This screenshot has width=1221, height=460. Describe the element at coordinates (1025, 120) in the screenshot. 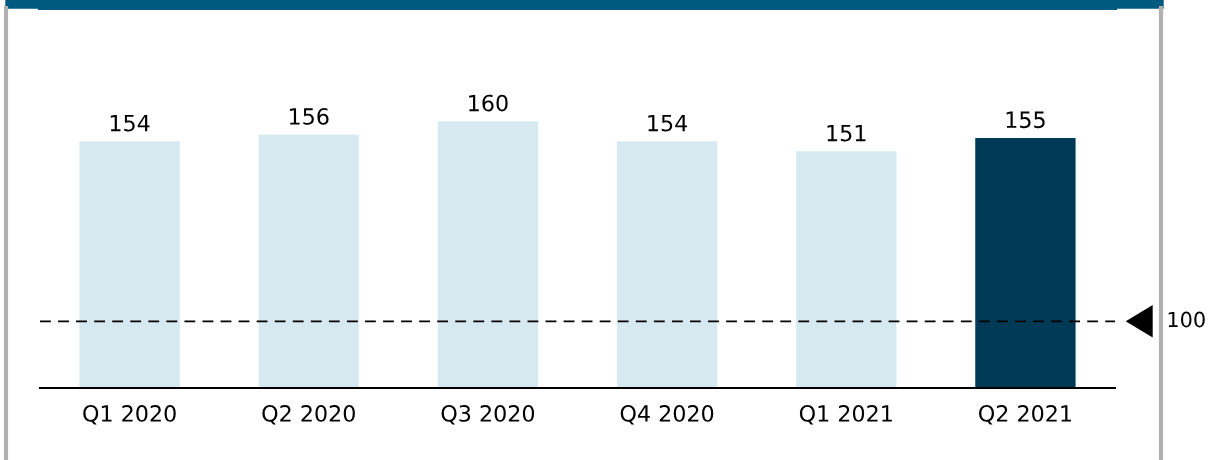

I see `data-label: 155` at that location.